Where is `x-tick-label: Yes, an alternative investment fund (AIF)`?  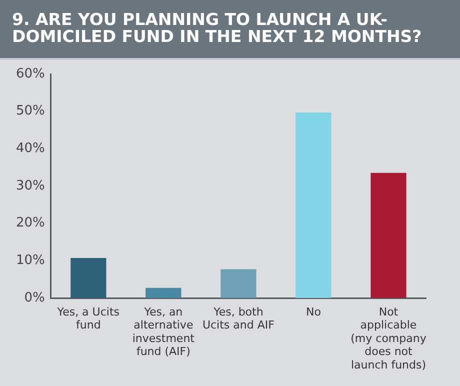
x-tick-label: Yes, an alternative investment fund (AIF) is located at coordinates (164, 331).